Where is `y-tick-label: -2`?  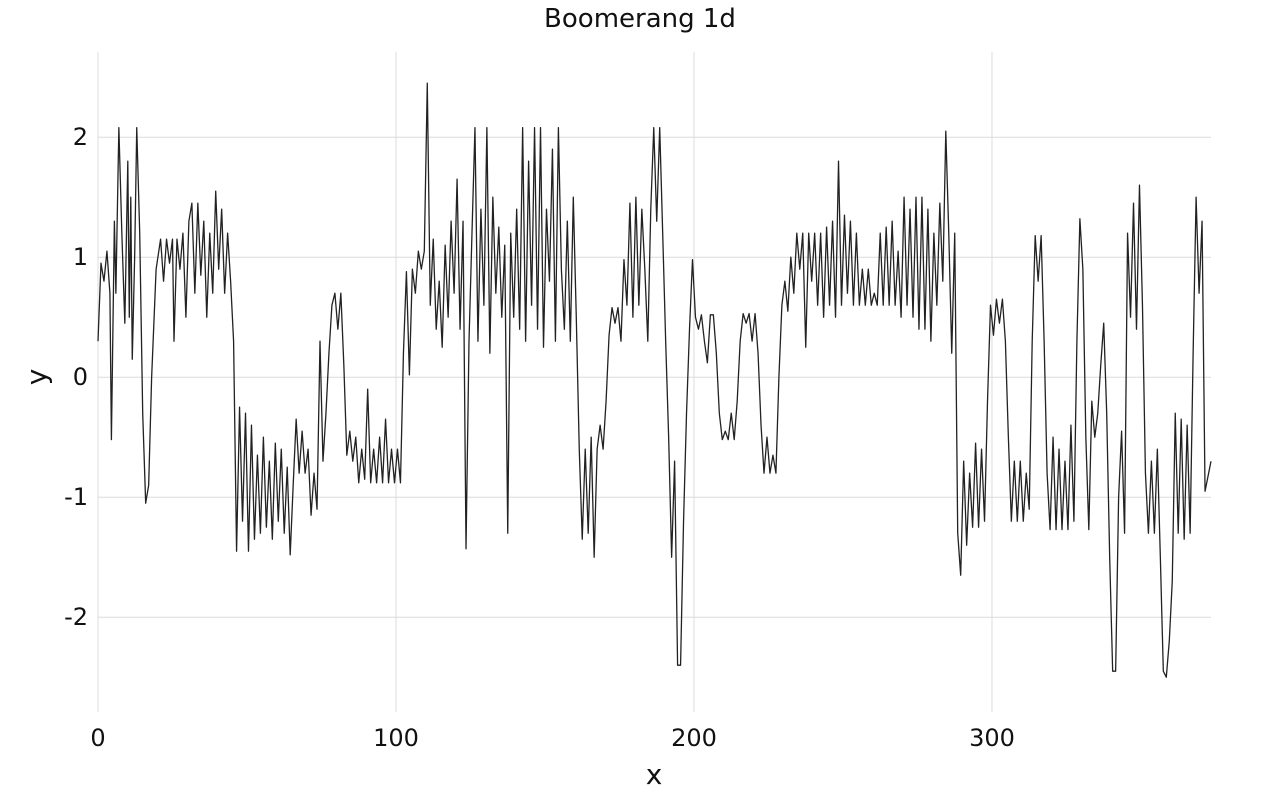 y-tick-label: -2 is located at coordinates (76, 617).